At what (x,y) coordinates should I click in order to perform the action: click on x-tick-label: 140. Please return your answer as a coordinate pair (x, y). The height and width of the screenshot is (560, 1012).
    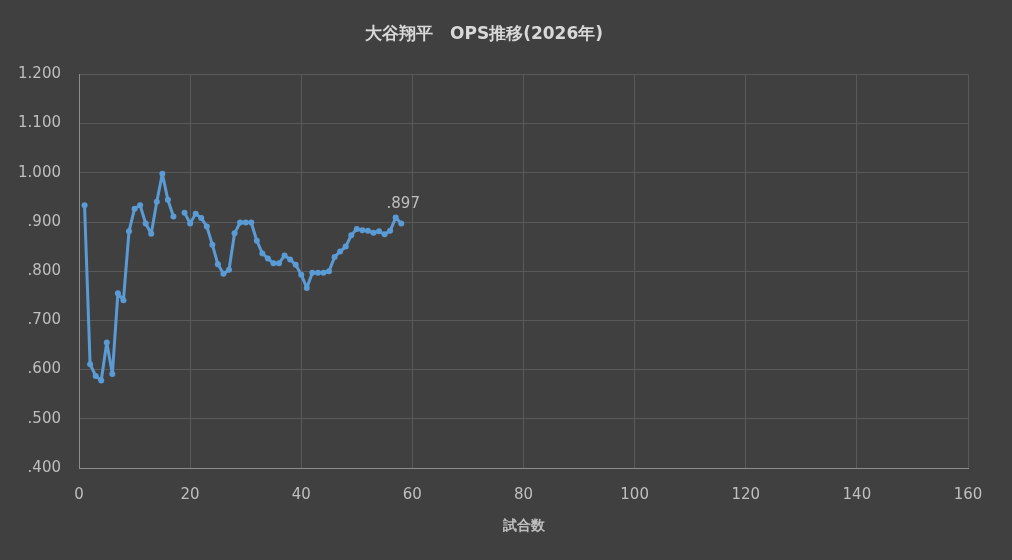
    Looking at the image, I should click on (857, 493).